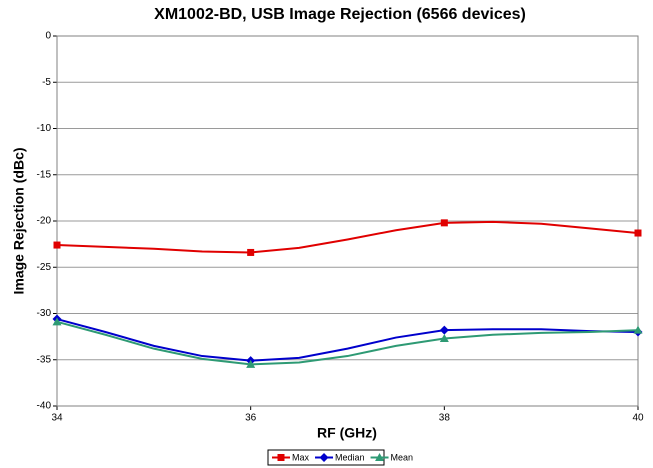  What do you see at coordinates (347, 433) in the screenshot?
I see `x-axis-label: RF (GHz)` at bounding box center [347, 433].